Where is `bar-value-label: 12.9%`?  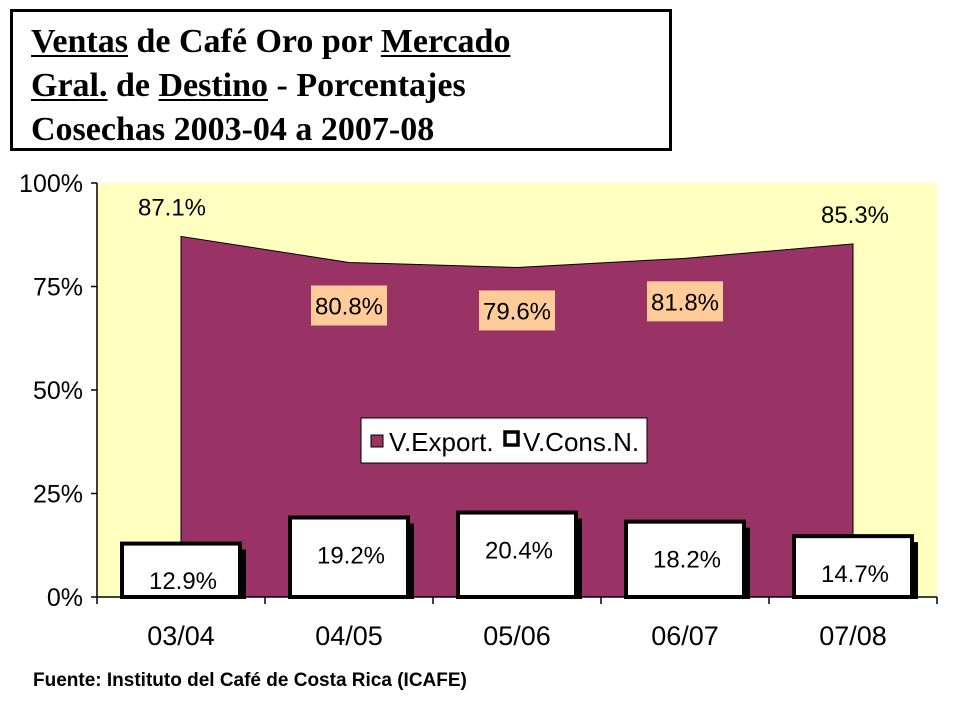 bar-value-label: 12.9% is located at coordinates (183, 581).